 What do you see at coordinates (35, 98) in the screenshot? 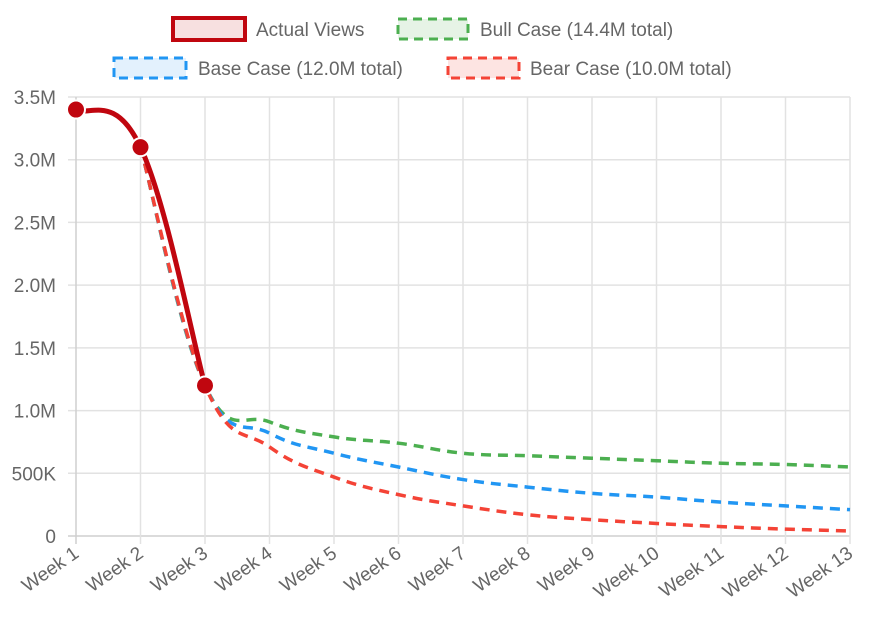
I see `y-tick-label: 3.5M` at bounding box center [35, 98].